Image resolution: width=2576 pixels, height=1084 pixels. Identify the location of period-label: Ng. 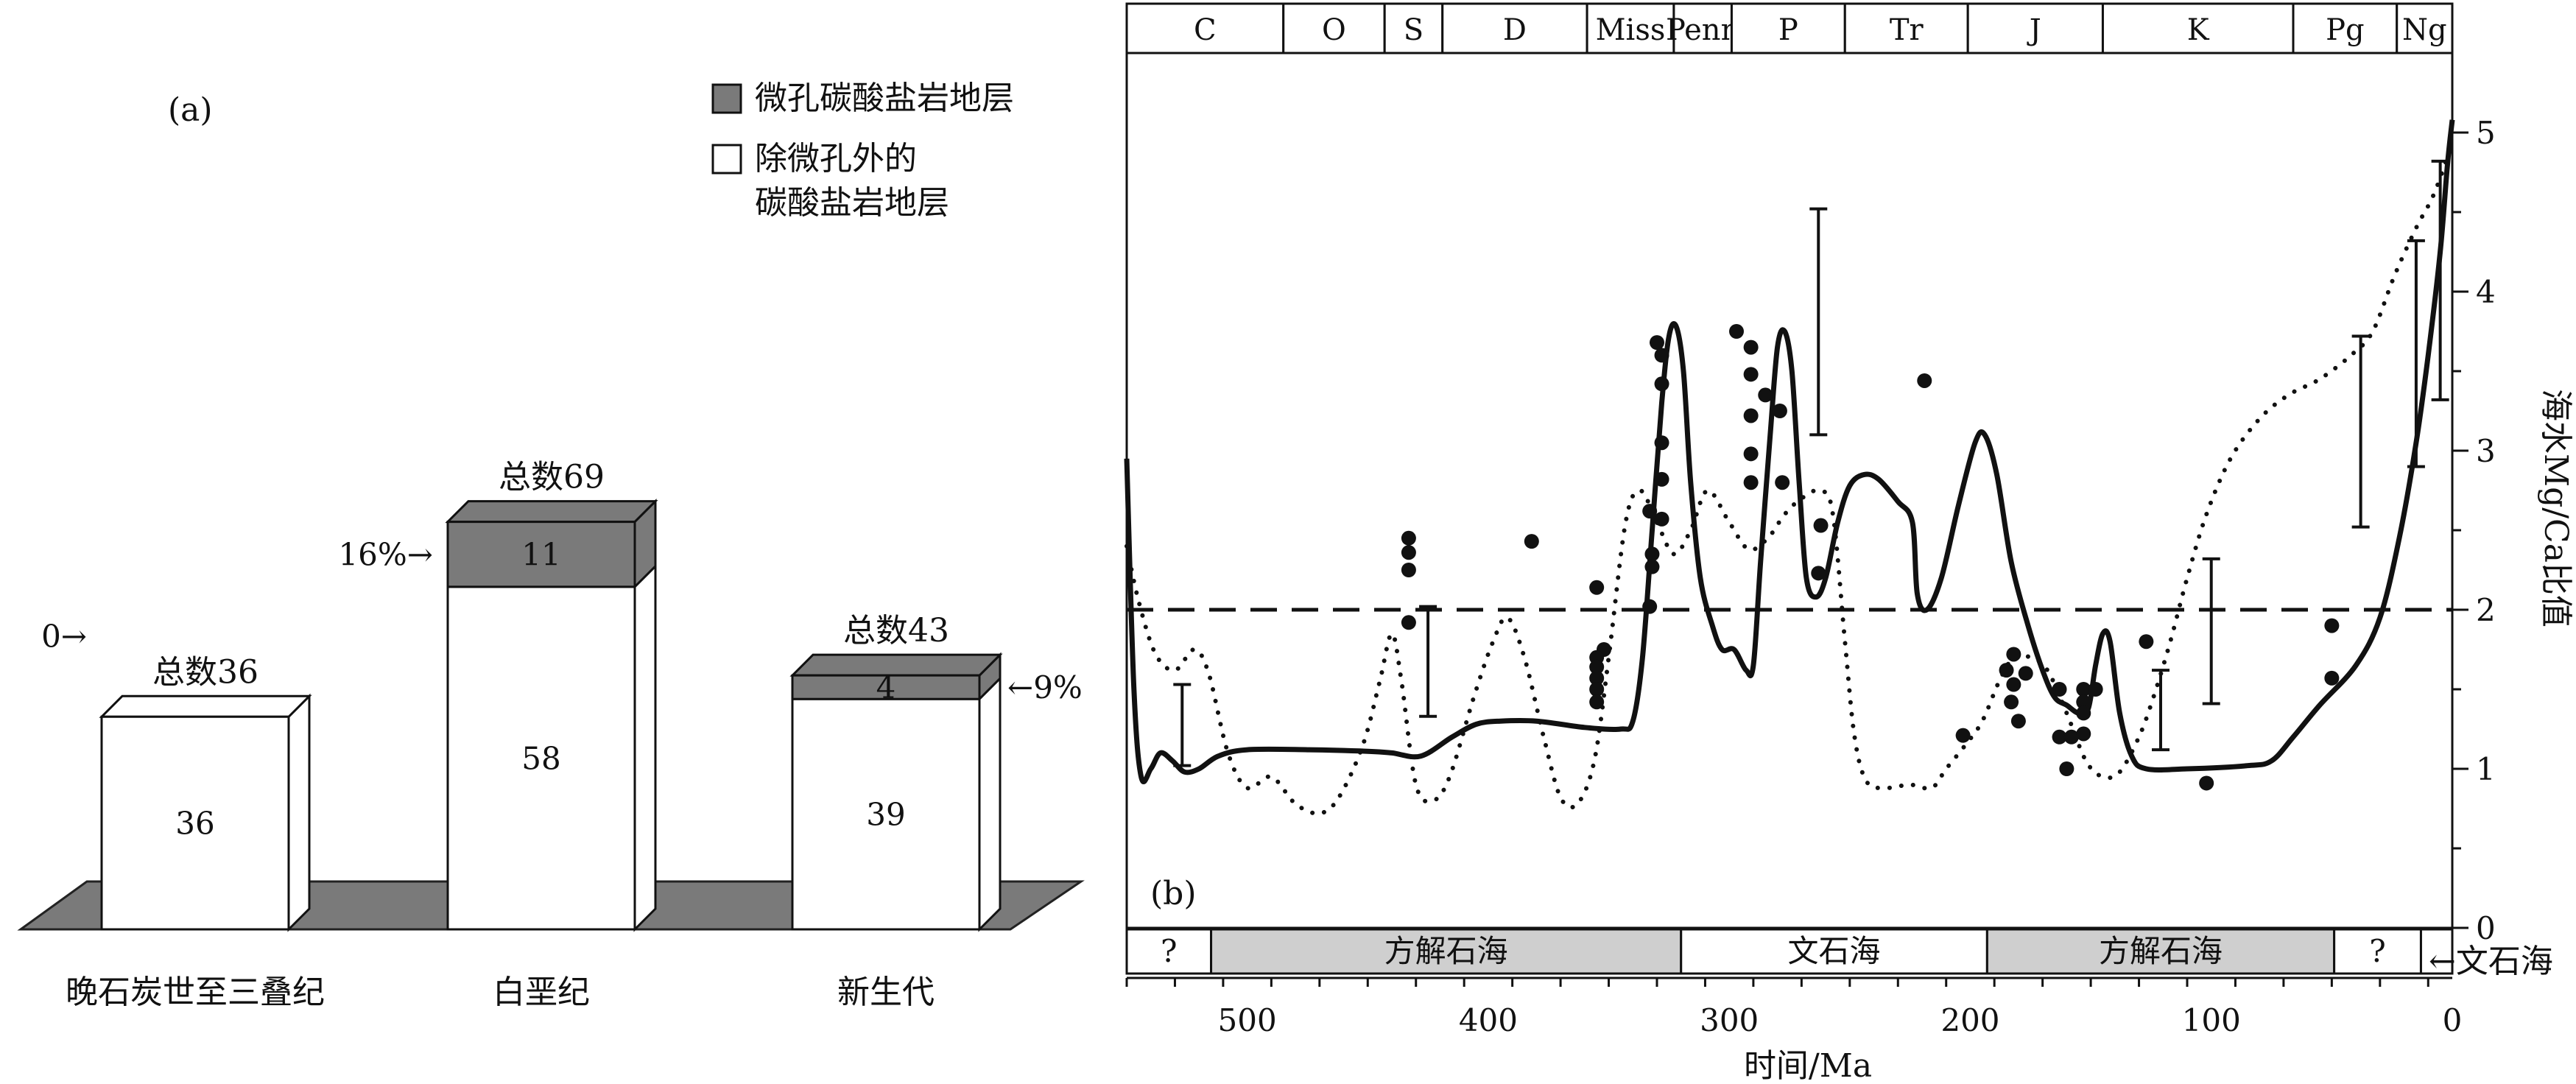
(2424, 30).